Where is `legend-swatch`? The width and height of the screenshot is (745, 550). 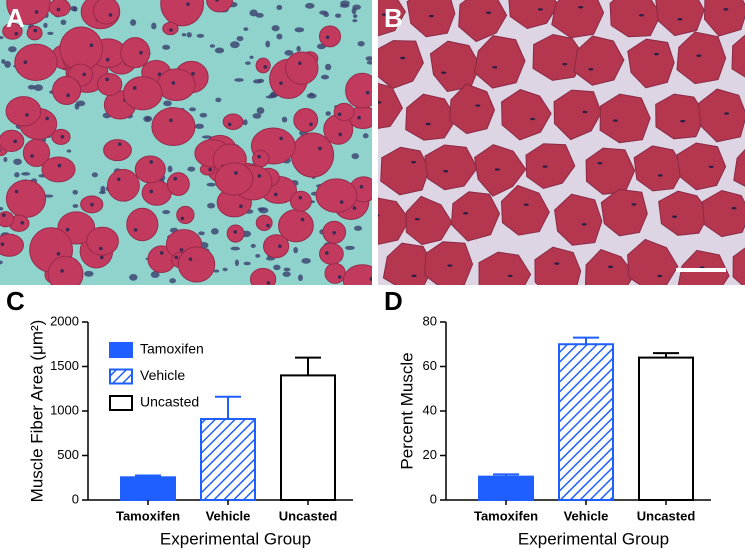 legend-swatch is located at coordinates (121, 350).